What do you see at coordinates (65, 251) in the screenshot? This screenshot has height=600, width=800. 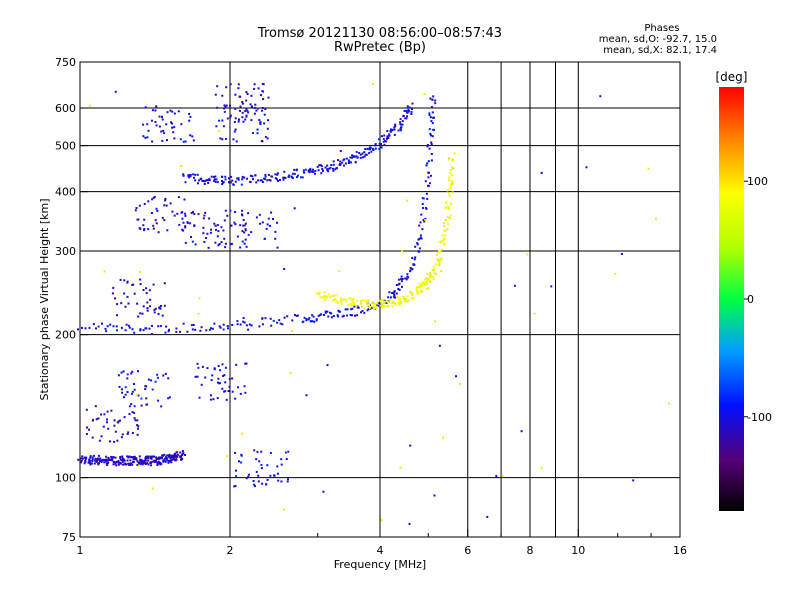 I see `y-tick-label: 300` at bounding box center [65, 251].